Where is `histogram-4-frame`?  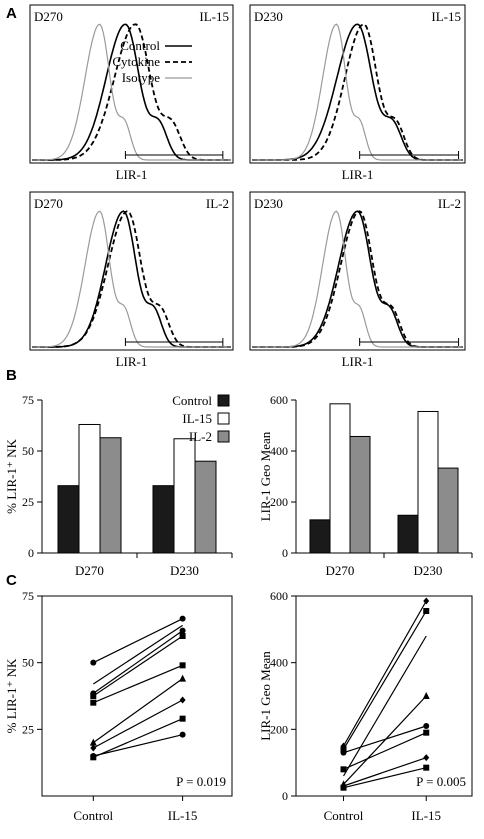
histogram-4-frame is located at coordinates (357, 271).